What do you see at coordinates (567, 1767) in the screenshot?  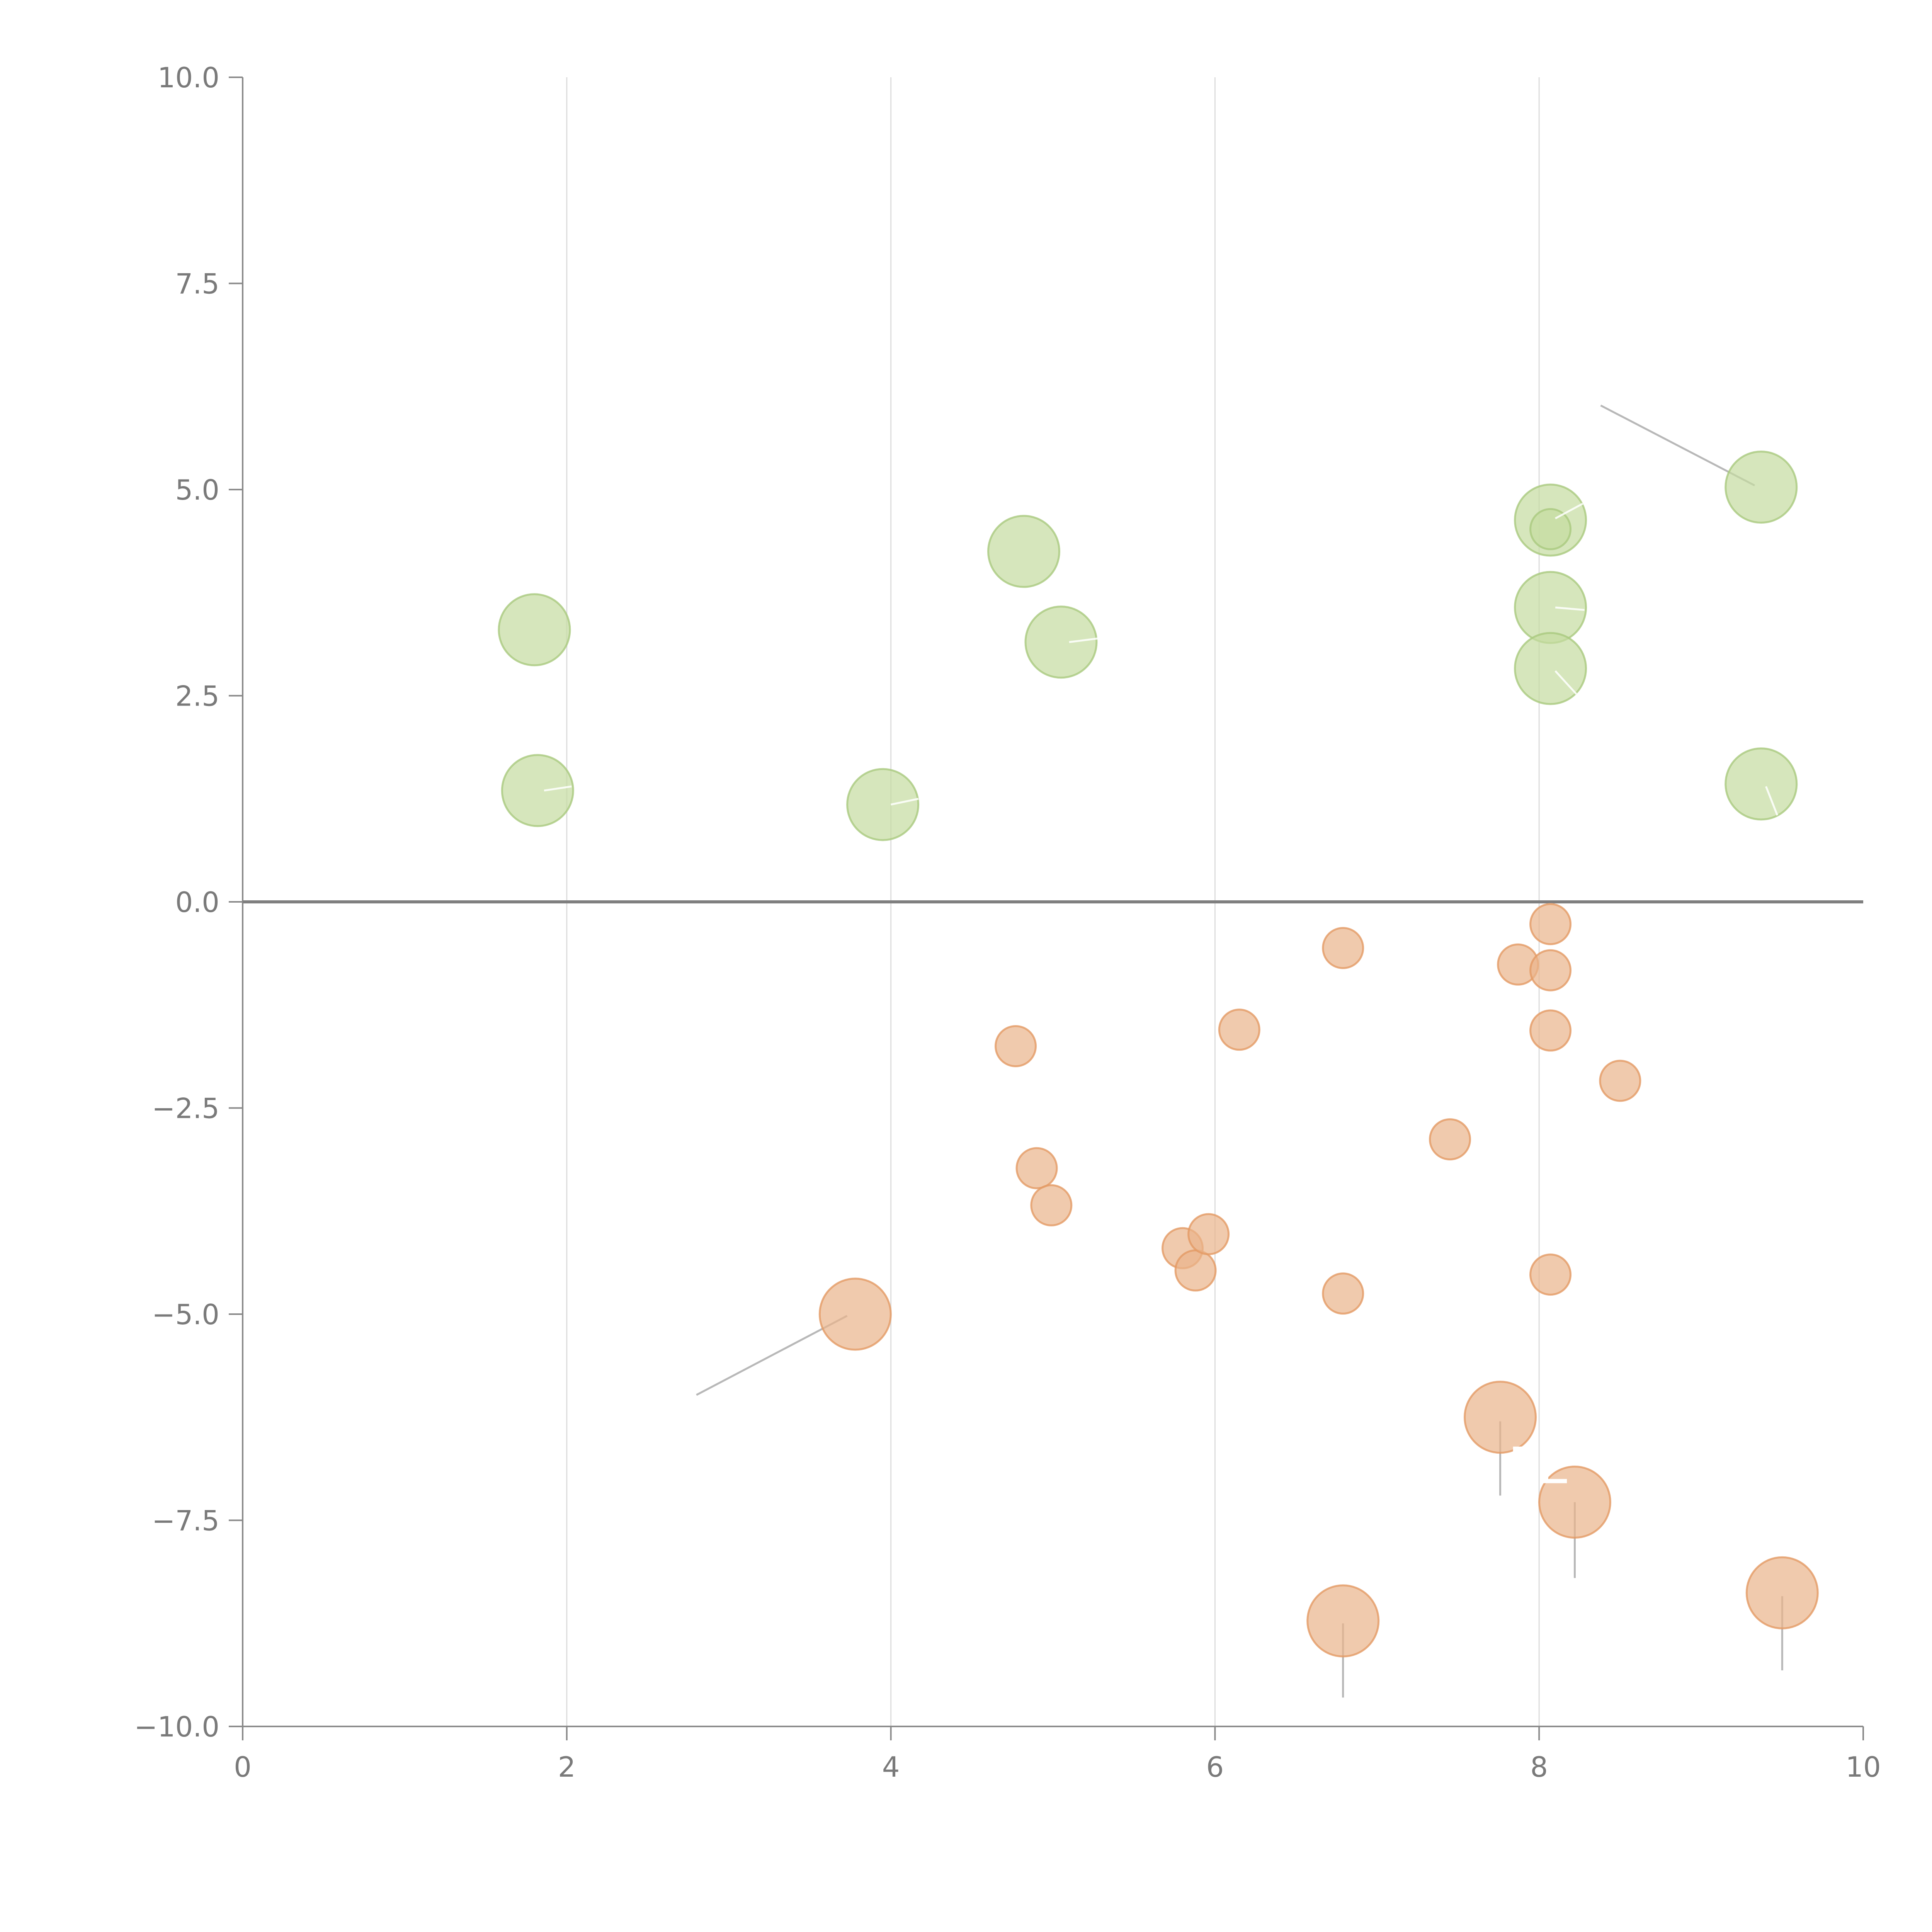 I see `x-tick-label: 2` at bounding box center [567, 1767].